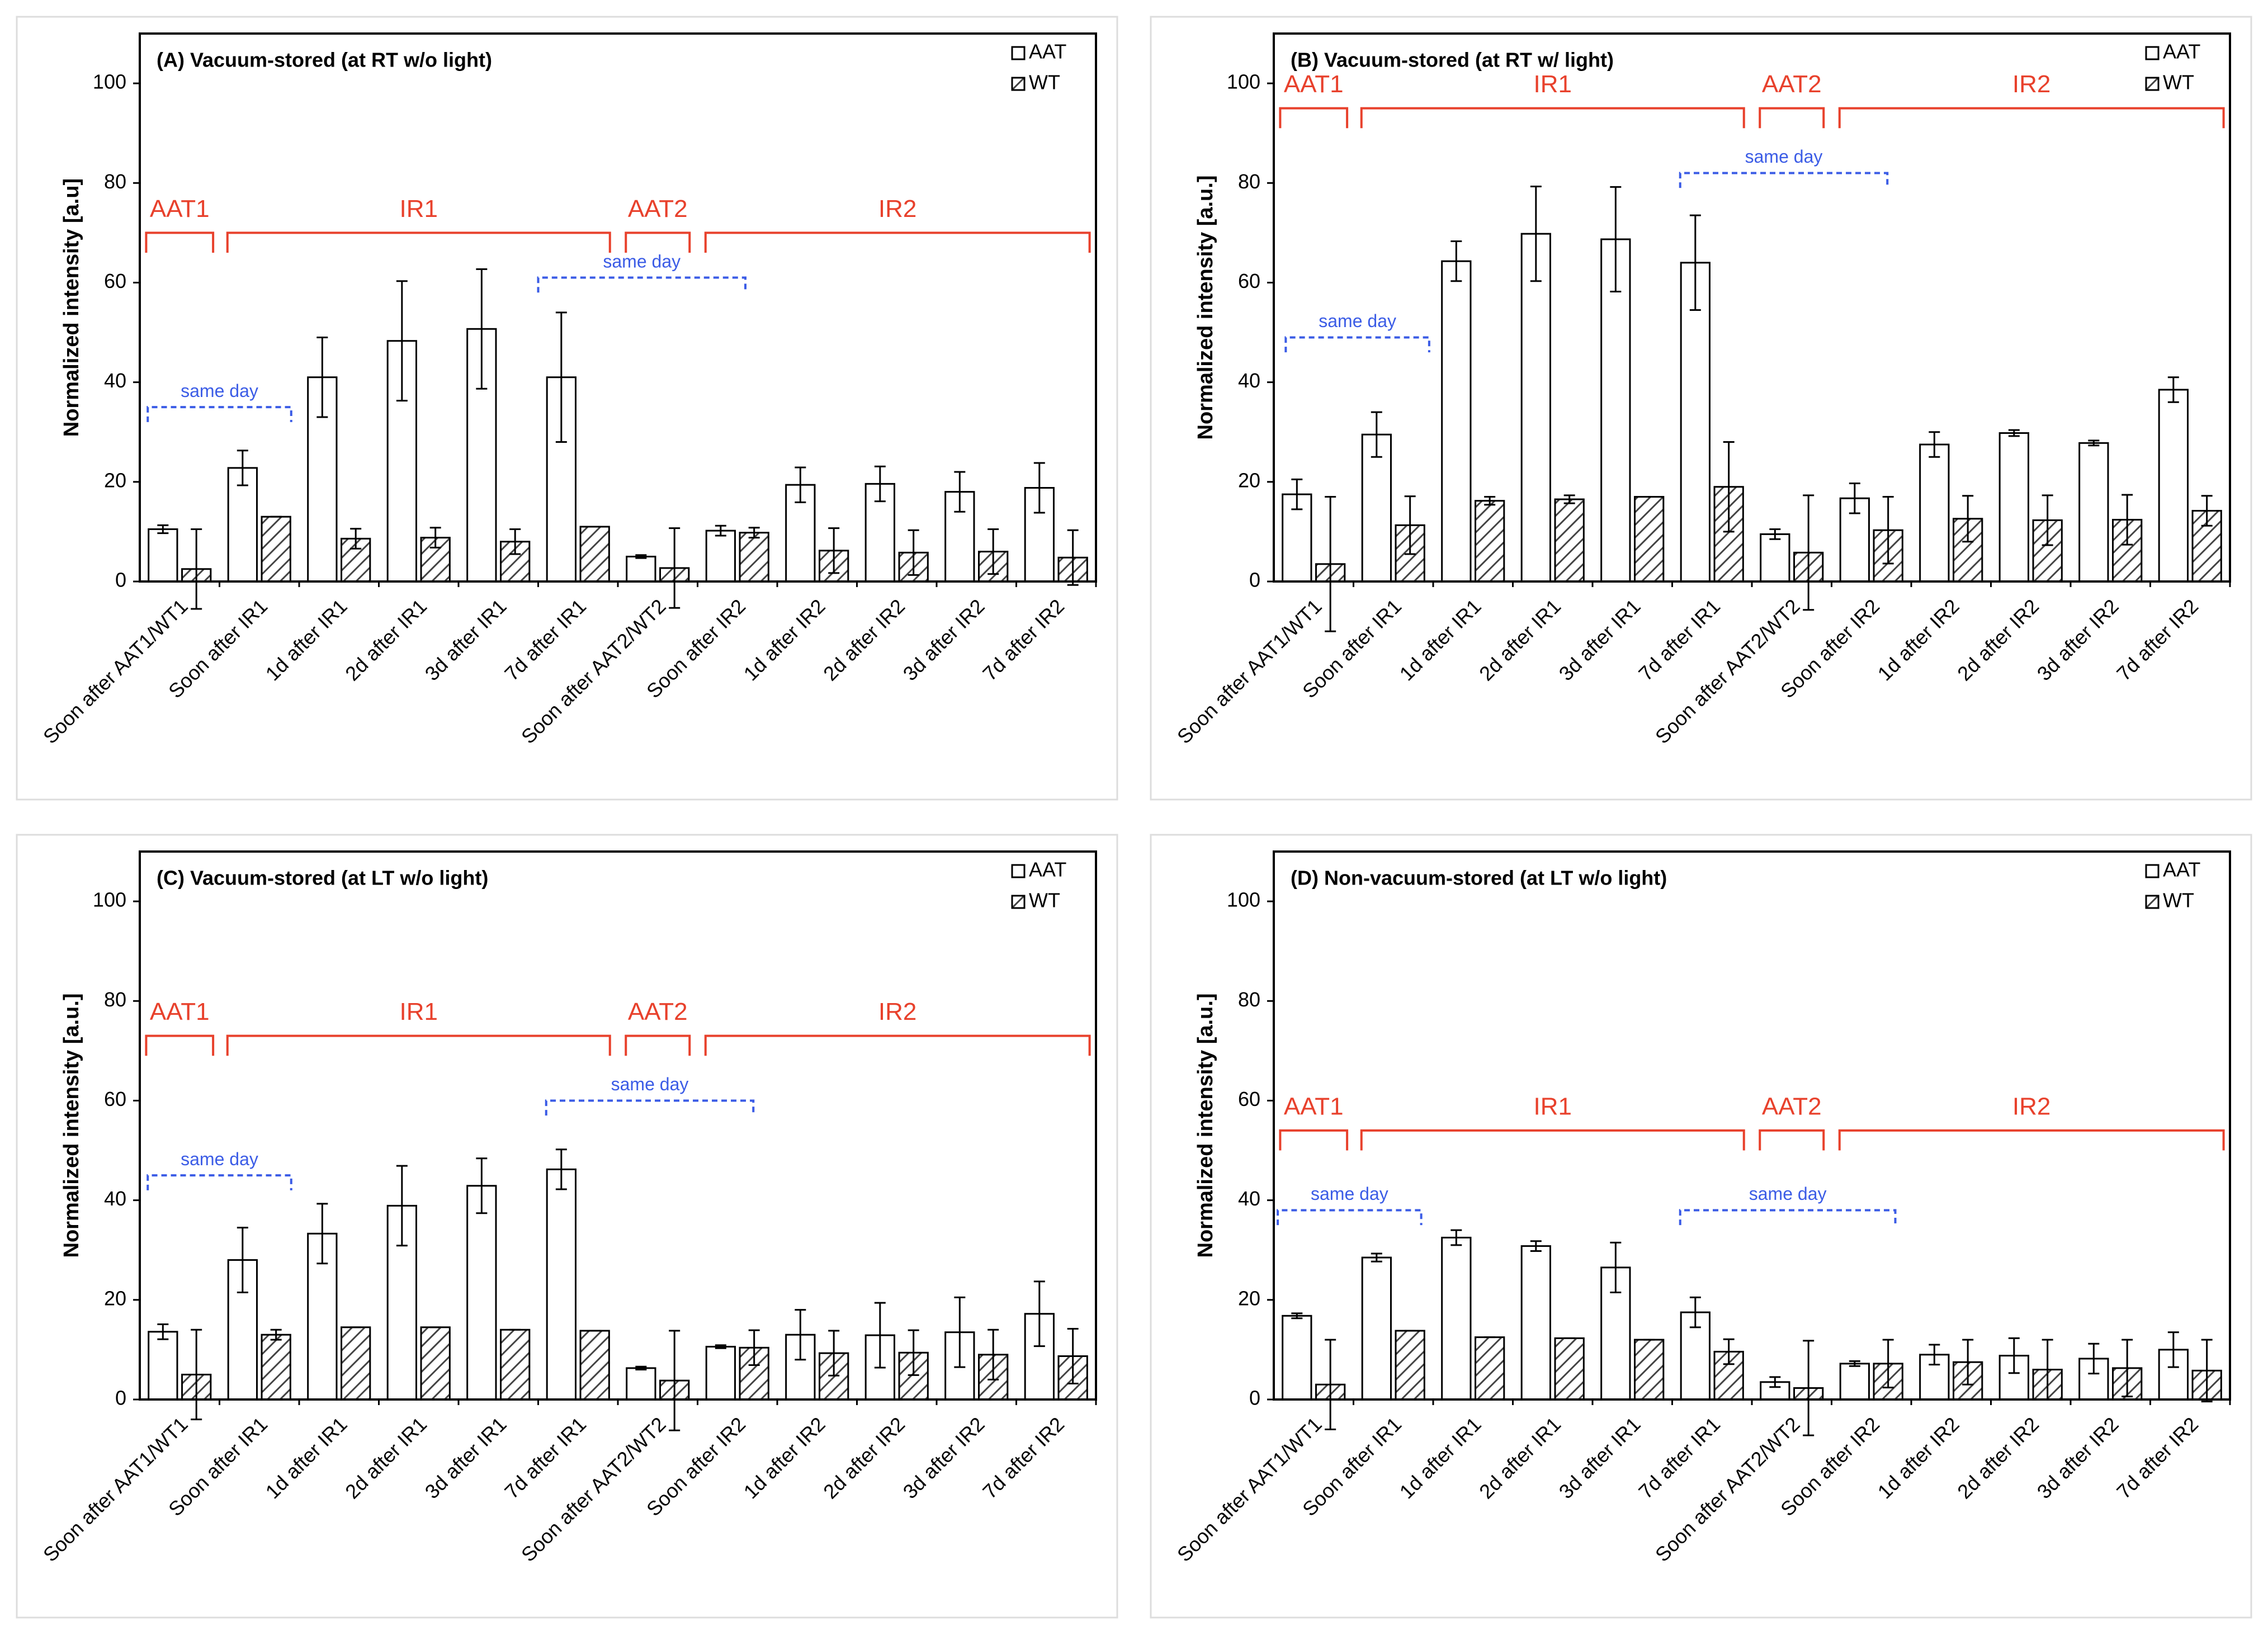 This screenshot has height=1636, width=2268. I want to click on y-tick-label: 40, so click(115, 1198).